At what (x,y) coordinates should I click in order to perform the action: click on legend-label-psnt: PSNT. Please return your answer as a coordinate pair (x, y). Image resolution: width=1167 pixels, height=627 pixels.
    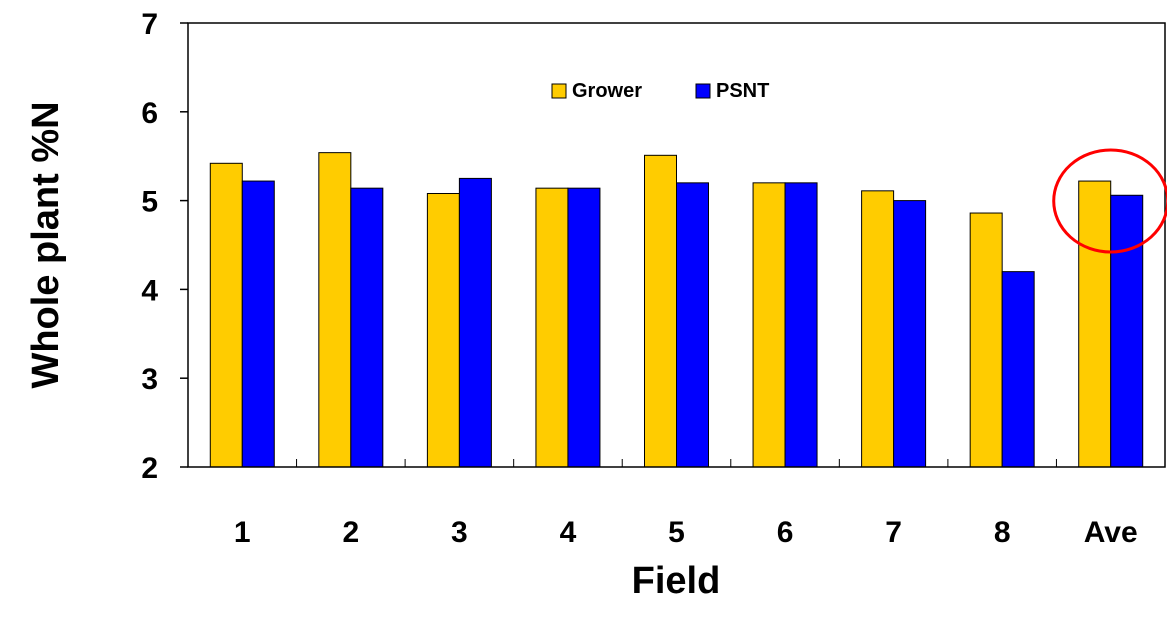
    Looking at the image, I should click on (742, 91).